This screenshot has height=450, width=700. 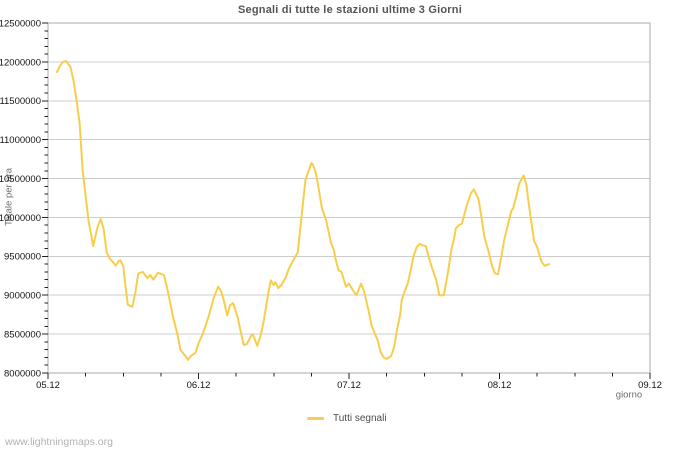 I want to click on svg-text: 09.12, so click(x=650, y=385).